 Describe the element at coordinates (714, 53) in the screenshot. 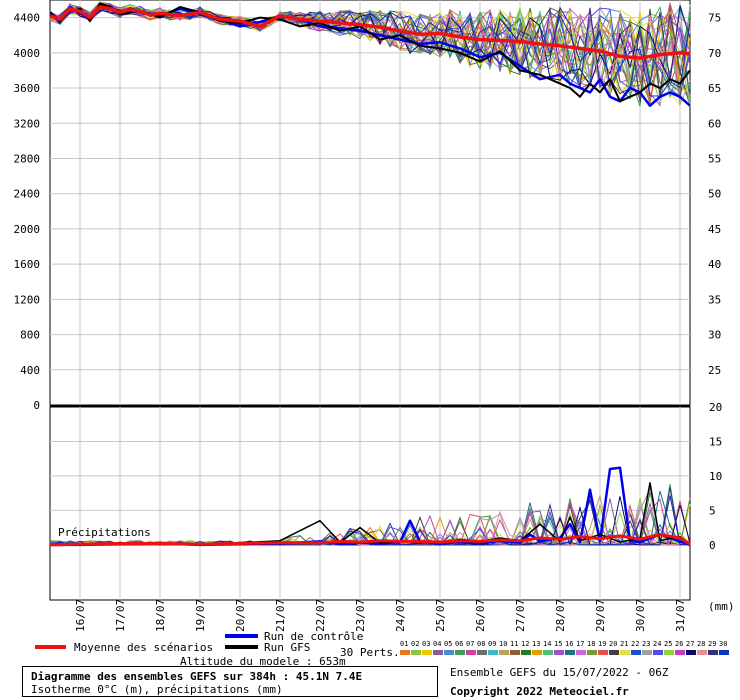

I see `y-right-tick-label: 70` at that location.